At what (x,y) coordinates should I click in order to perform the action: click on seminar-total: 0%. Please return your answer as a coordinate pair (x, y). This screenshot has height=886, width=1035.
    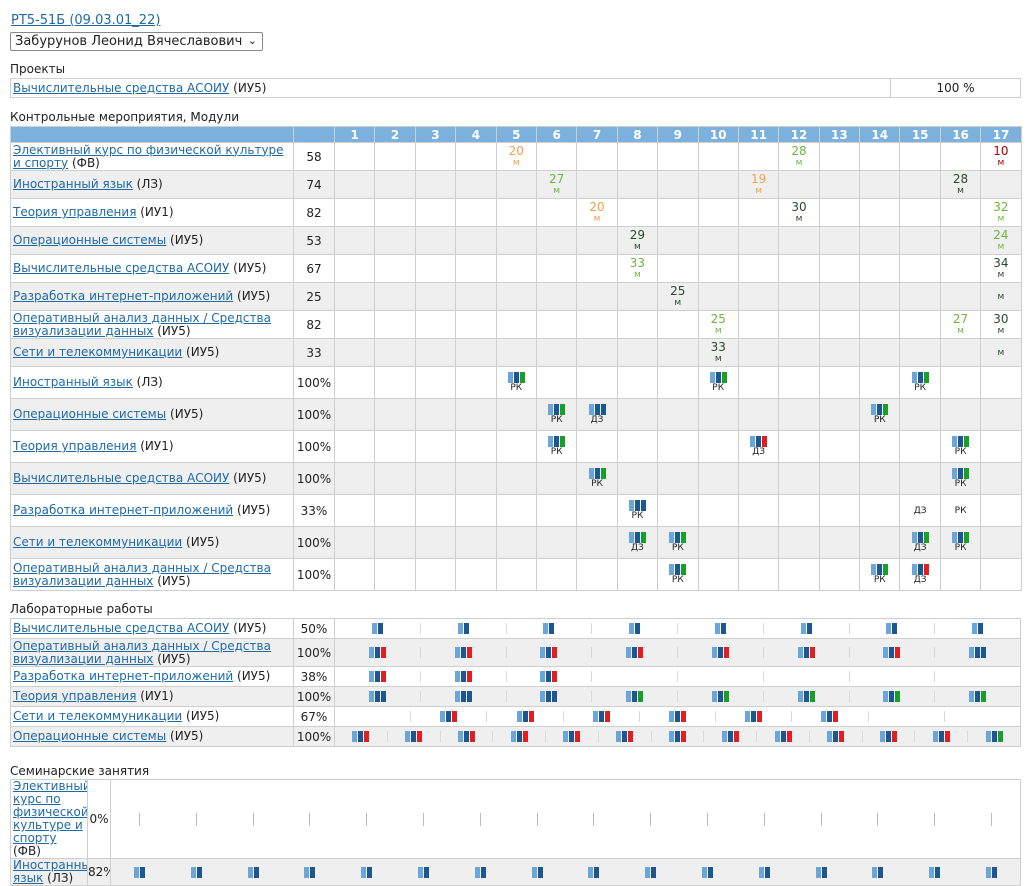
    Looking at the image, I should click on (99, 819).